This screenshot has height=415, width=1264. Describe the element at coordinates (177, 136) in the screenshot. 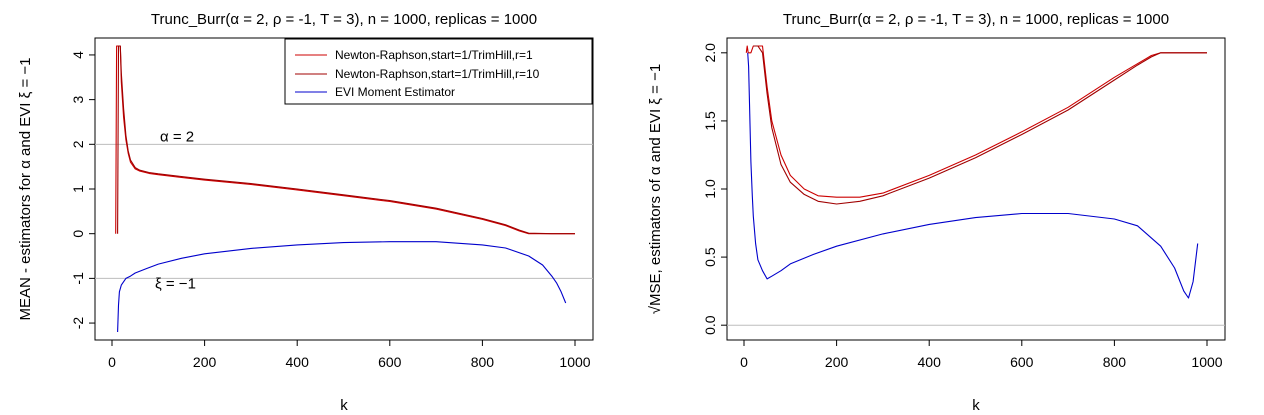

I see `reference-line-label: α = 2` at that location.